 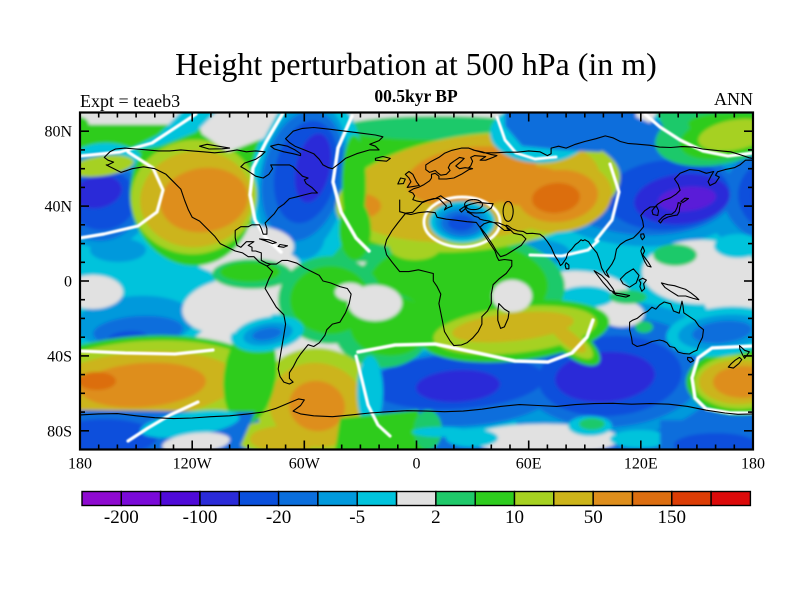 I want to click on svg-text: 120W, so click(x=193, y=464).